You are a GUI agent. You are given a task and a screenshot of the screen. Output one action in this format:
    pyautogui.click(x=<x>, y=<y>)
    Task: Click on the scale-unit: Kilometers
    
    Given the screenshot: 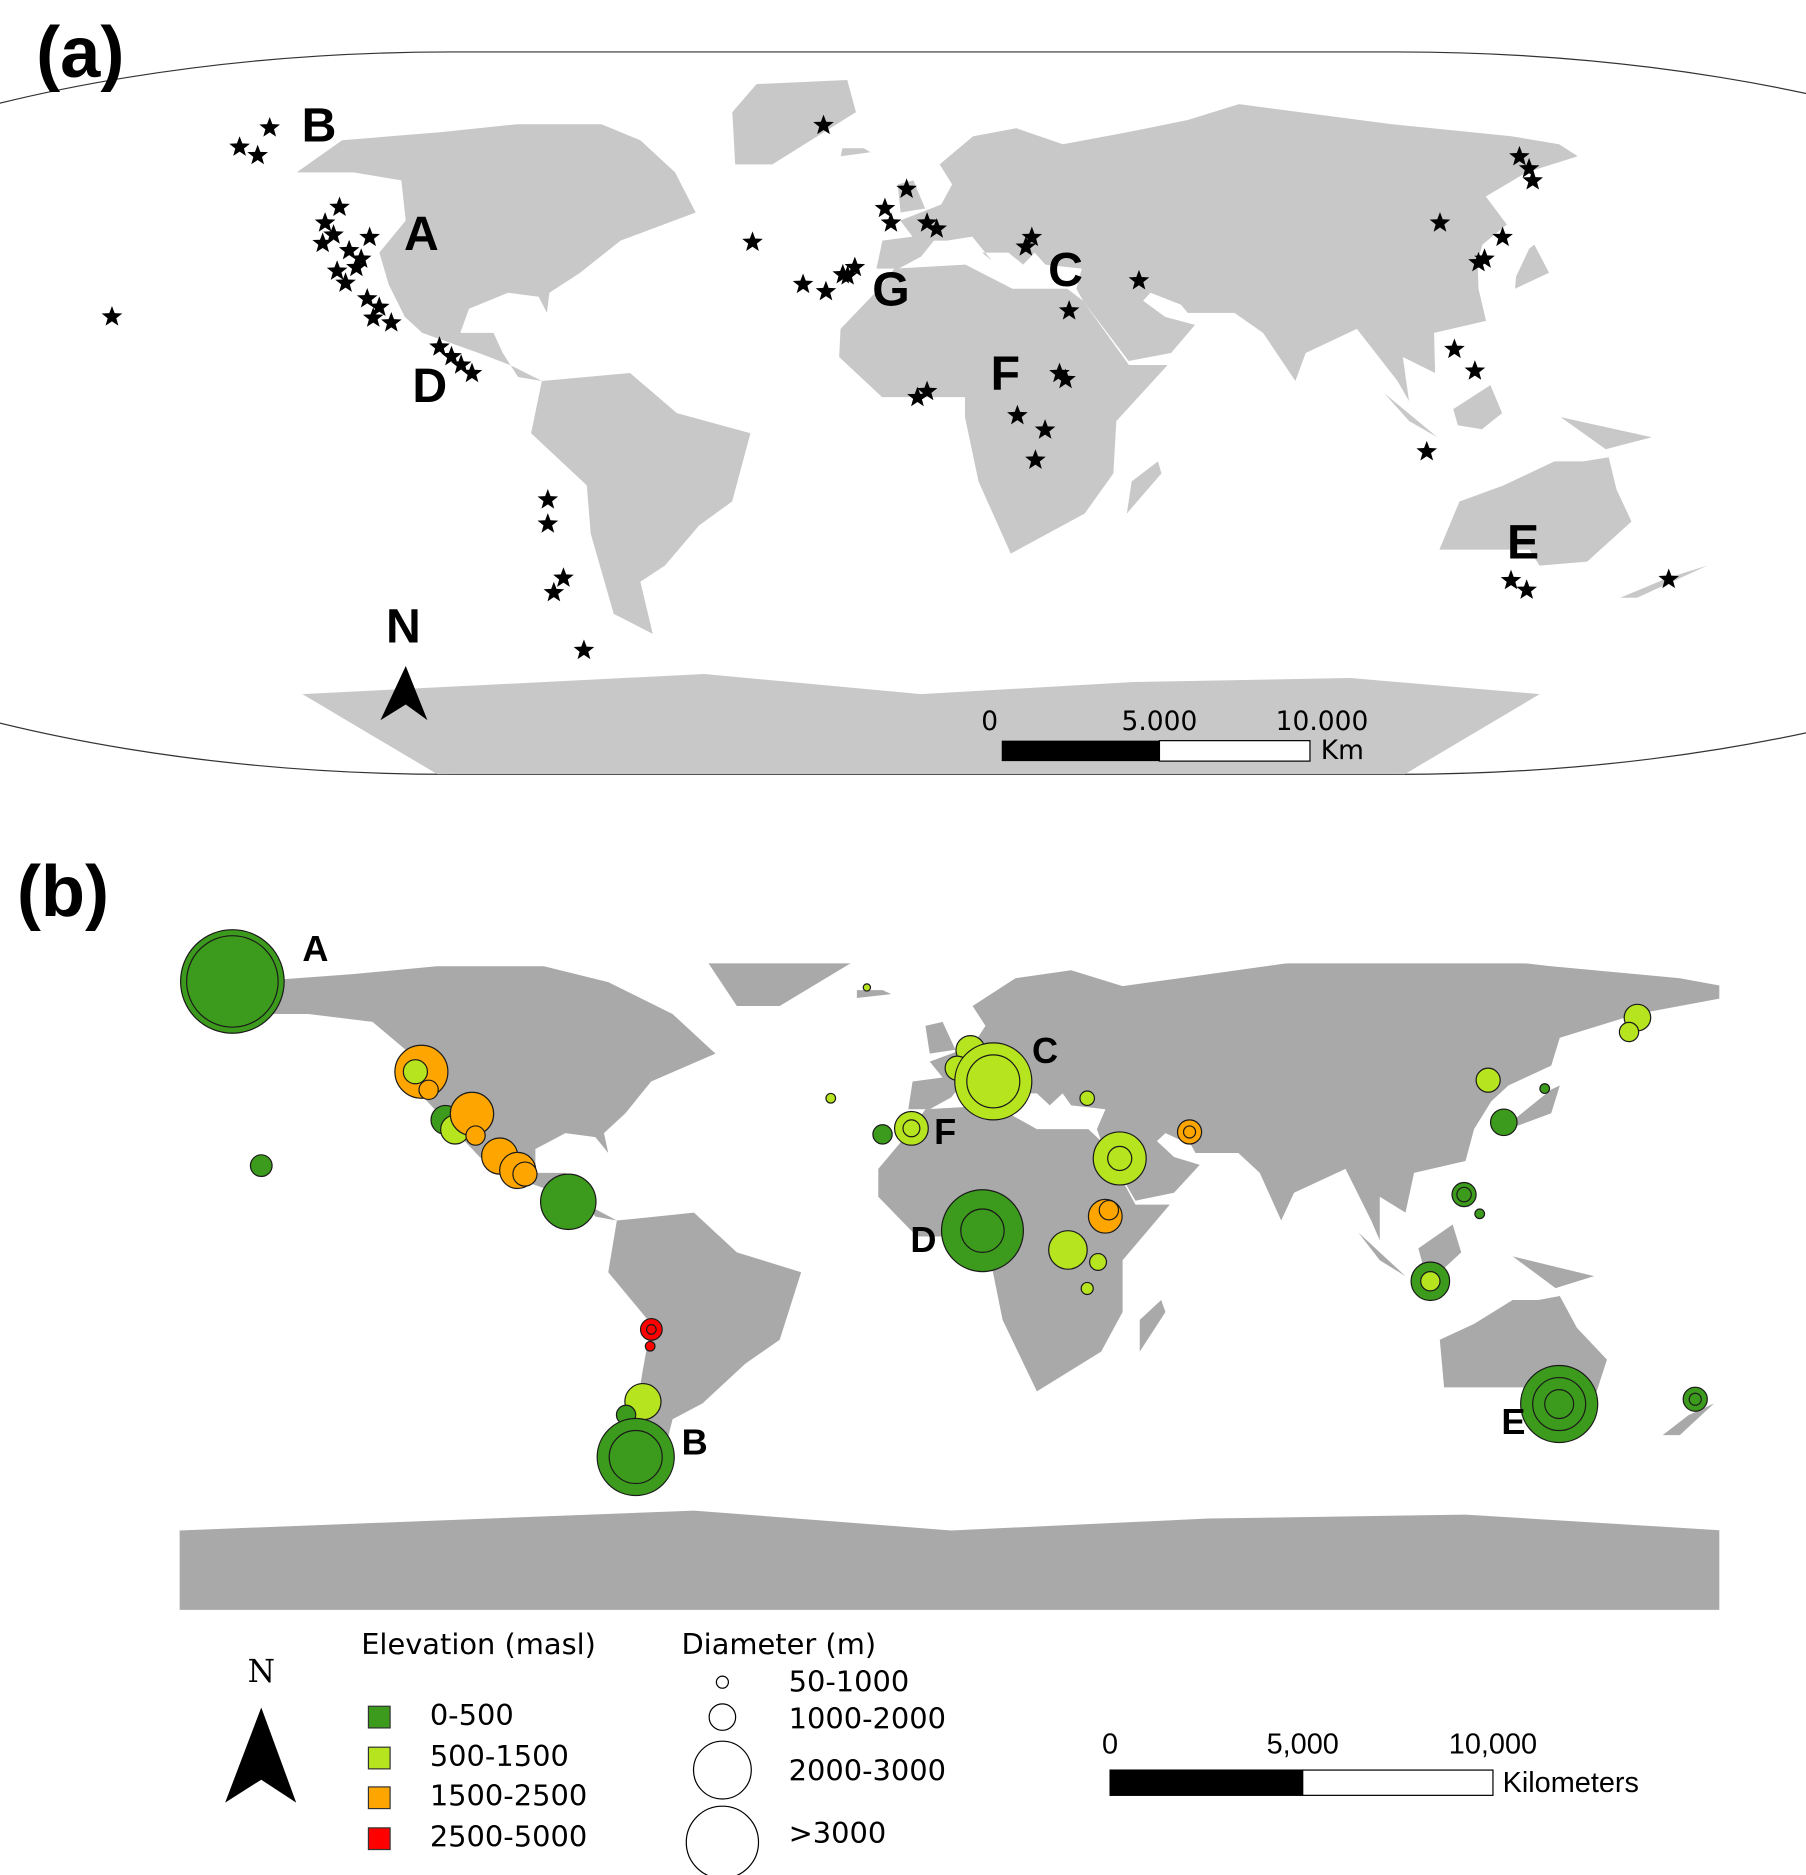 What is the action you would take?
    pyautogui.click(x=1571, y=1783)
    